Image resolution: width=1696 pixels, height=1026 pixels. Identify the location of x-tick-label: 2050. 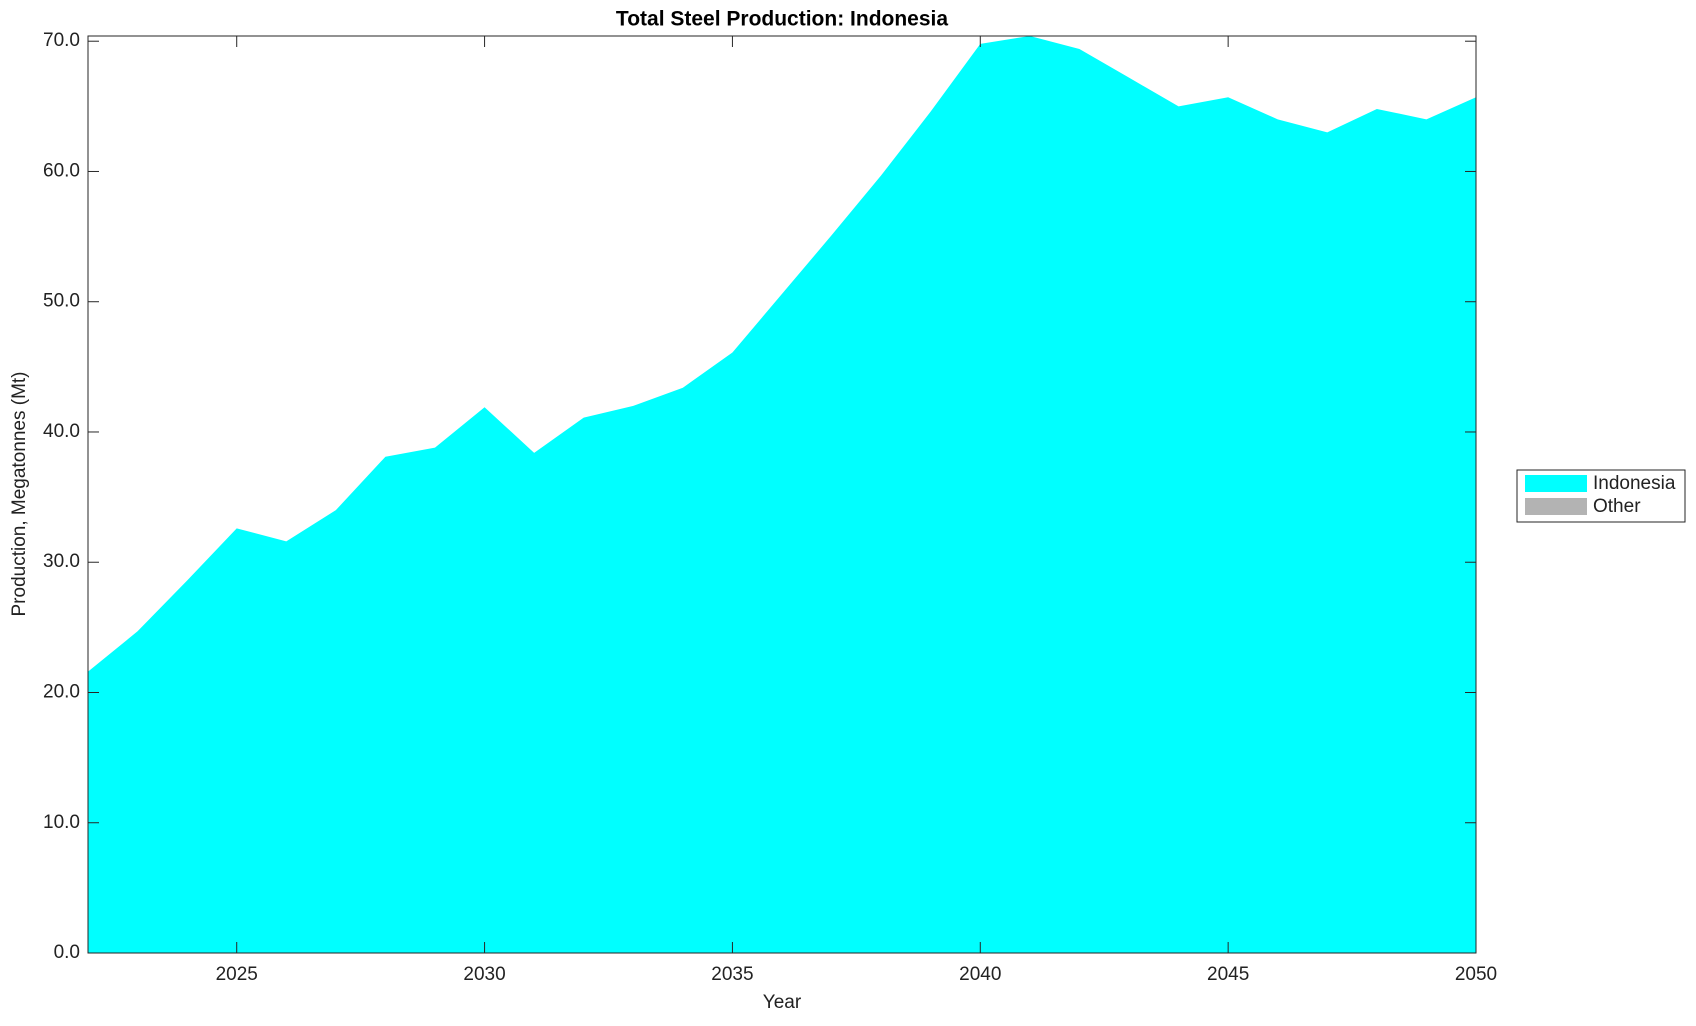
(1476, 974).